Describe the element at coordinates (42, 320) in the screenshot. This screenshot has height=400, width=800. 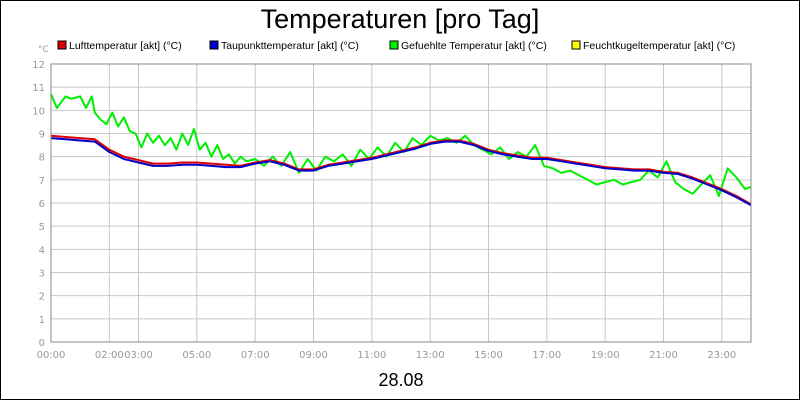
I see `y-tick-label: 1` at that location.